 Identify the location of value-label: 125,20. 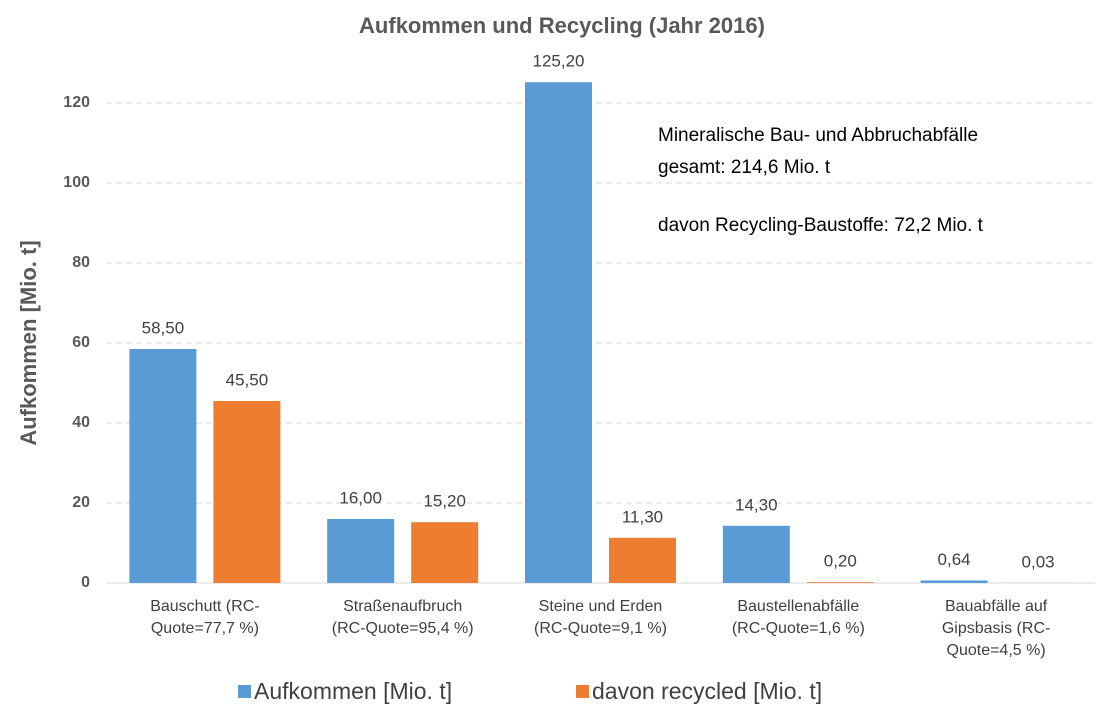
(559, 61).